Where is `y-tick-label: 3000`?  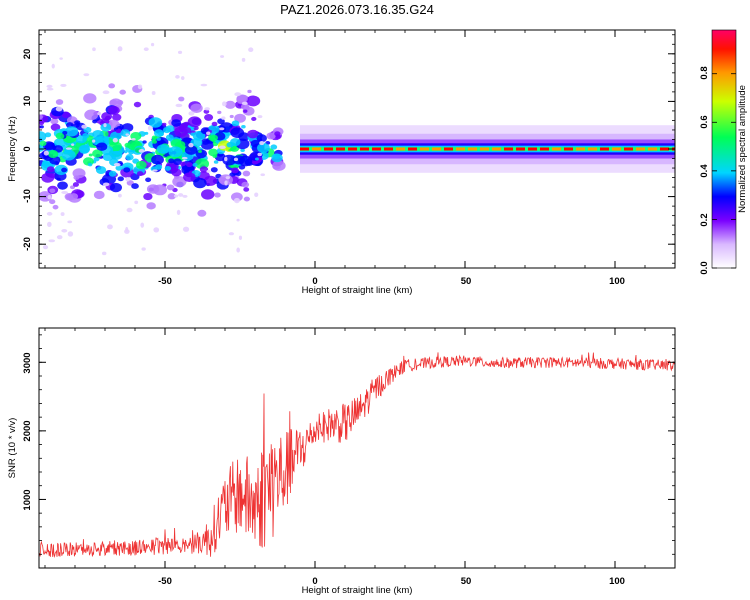
y-tick-label: 3000 is located at coordinates (27, 362).